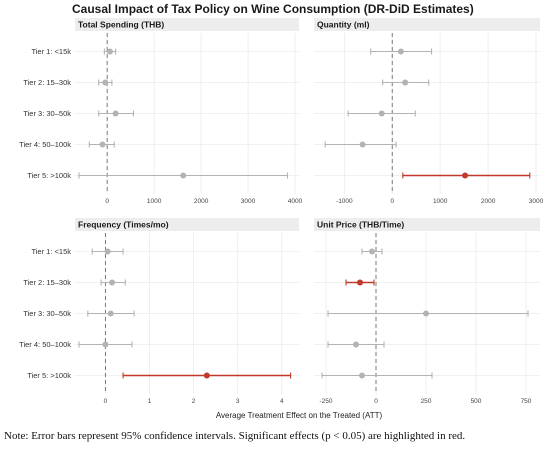  What do you see at coordinates (426, 401) in the screenshot?
I see `x-tick-label: 250` at bounding box center [426, 401].